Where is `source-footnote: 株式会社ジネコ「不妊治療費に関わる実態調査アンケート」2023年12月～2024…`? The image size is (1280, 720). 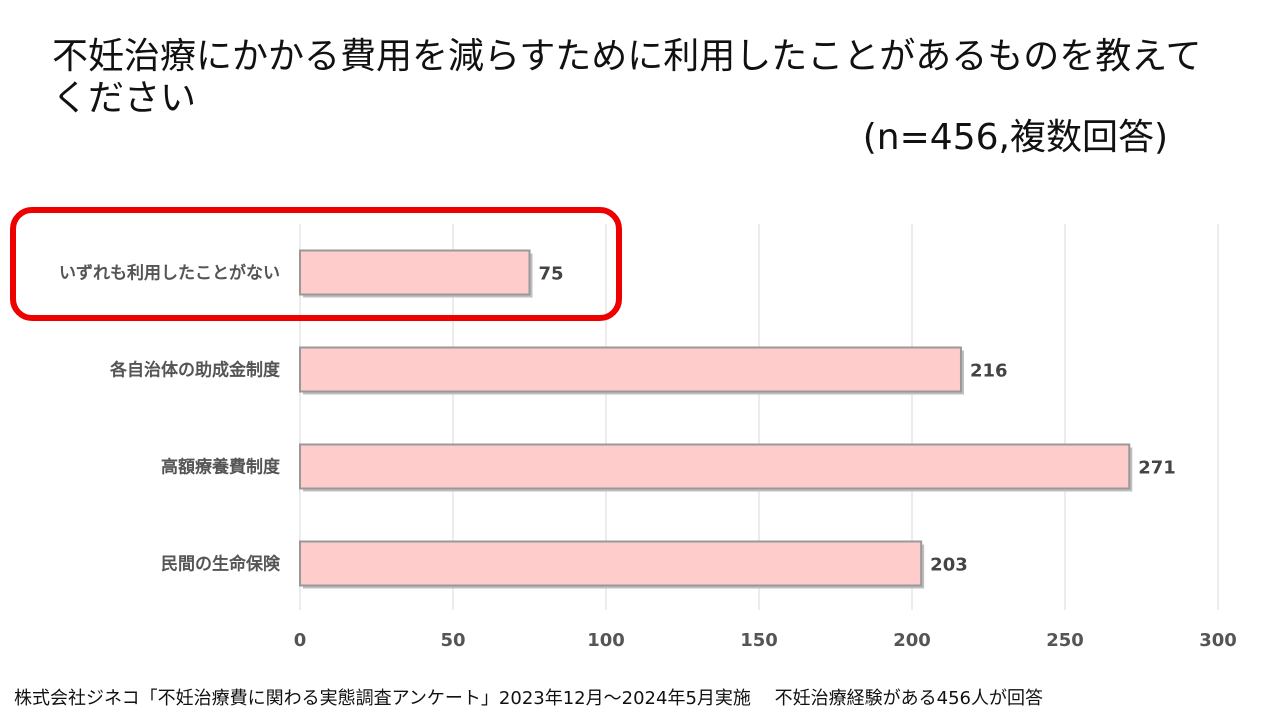
source-footnote: 株式会社ジネコ「不妊治療費に関わる実態調査アンケート」2023年12月～2024… is located at coordinates (528, 698).